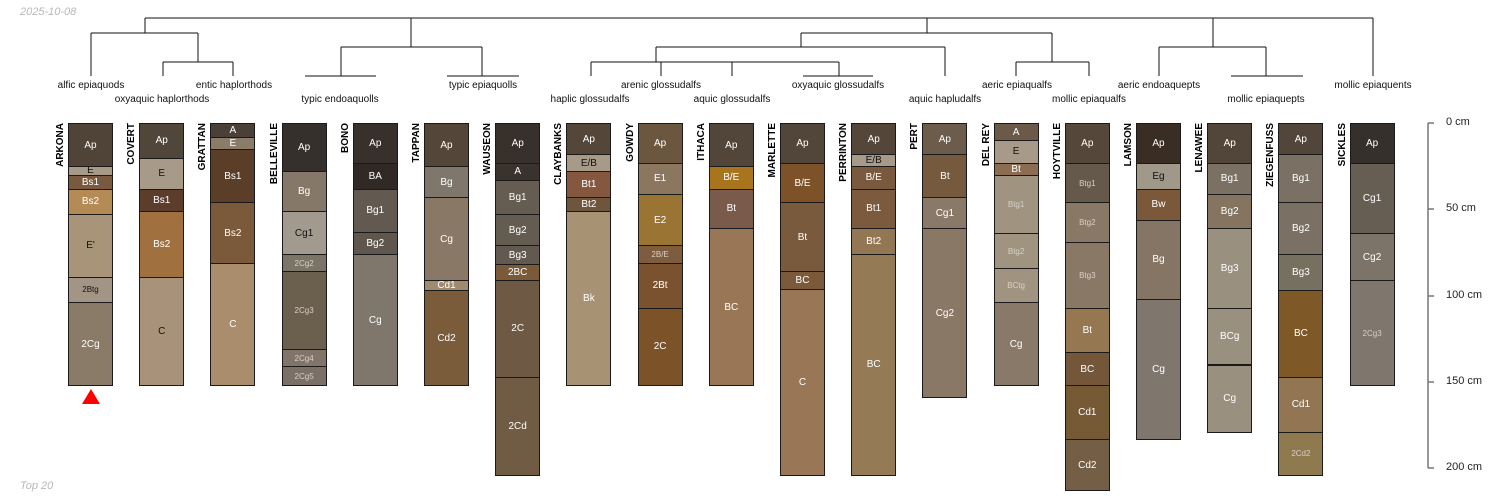  Describe the element at coordinates (90, 182) in the screenshot. I see `horizon: Bs1` at that location.